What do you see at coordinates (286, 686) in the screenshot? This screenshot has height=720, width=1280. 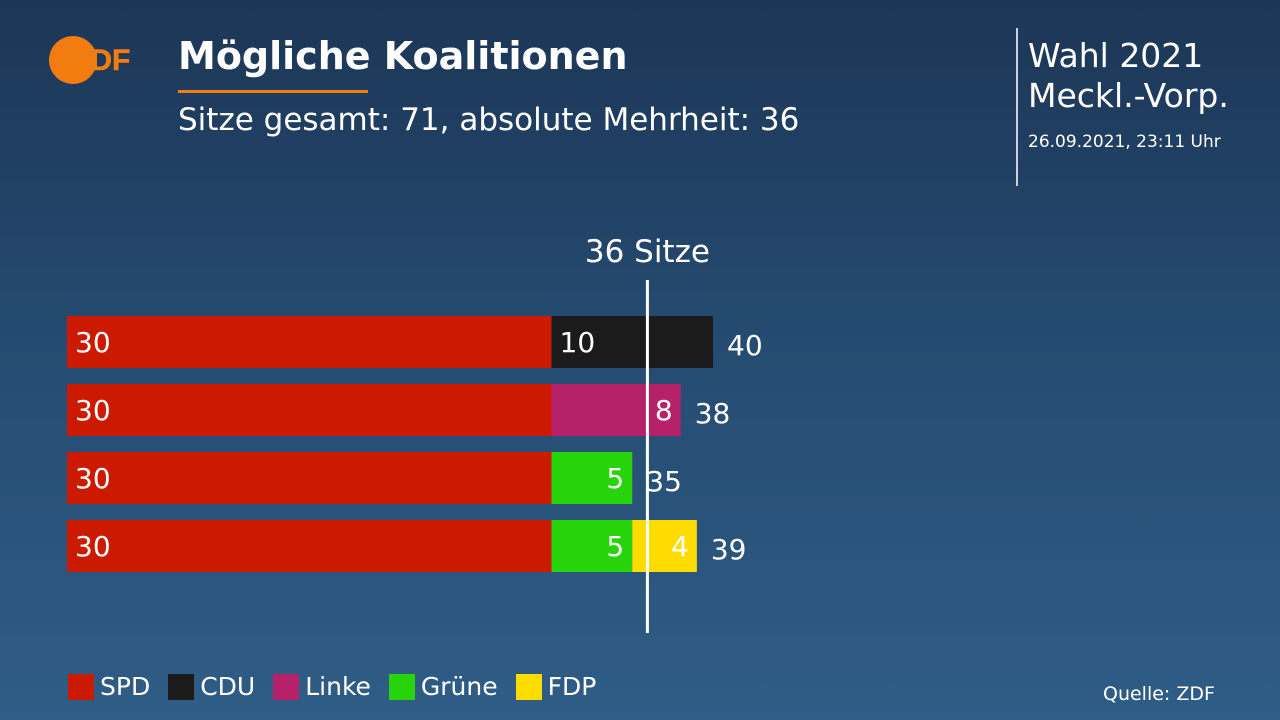 I see `legend-swatch-linke` at bounding box center [286, 686].